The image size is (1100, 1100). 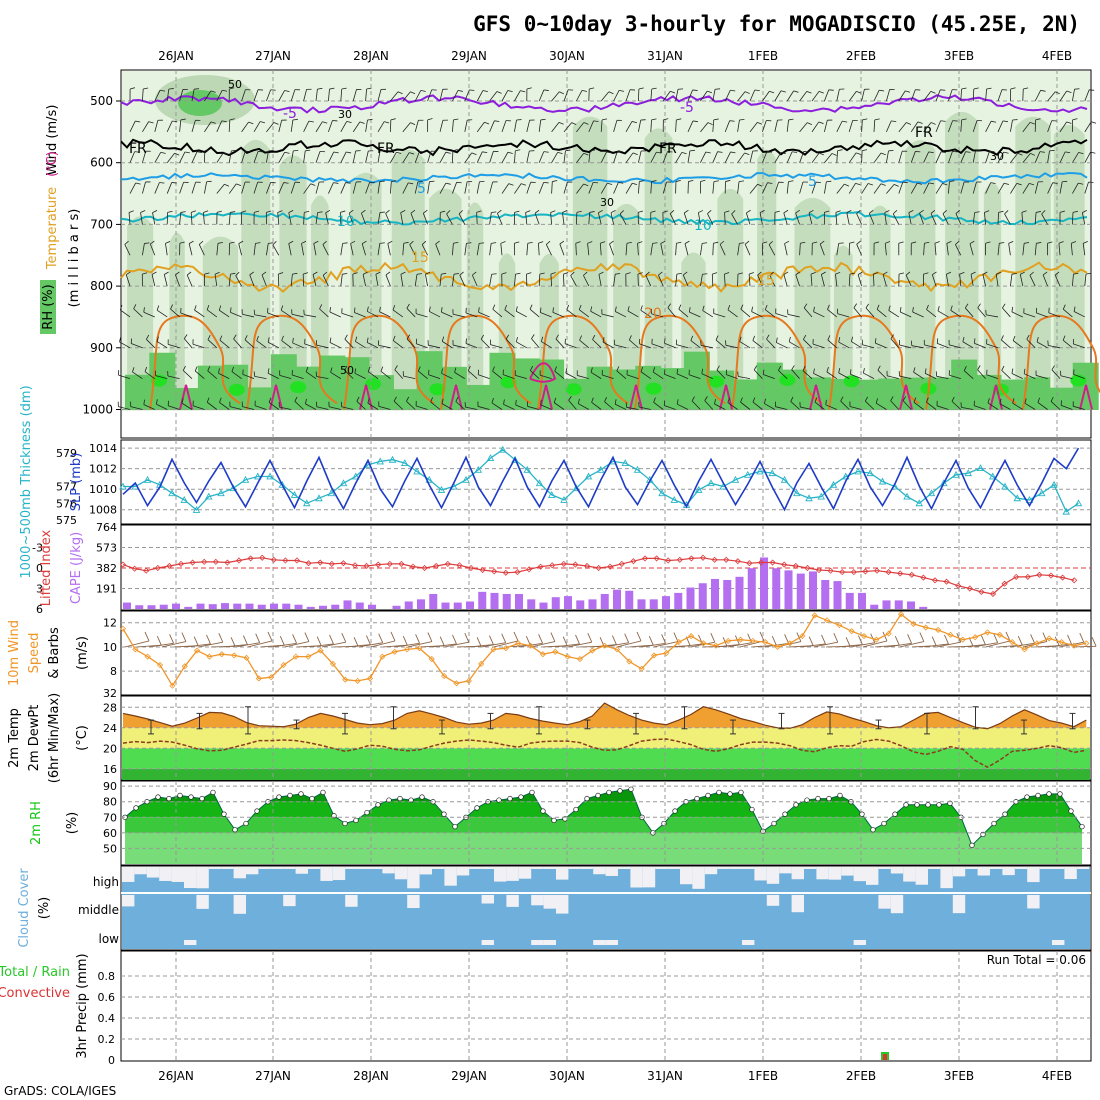 I want to click on label-celsius: (°C), so click(x=52, y=164).